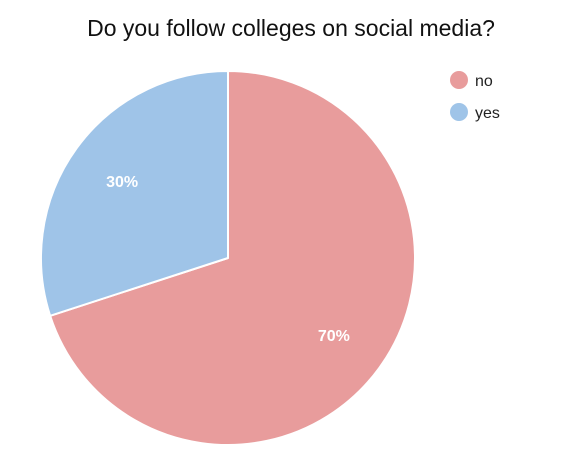 The image size is (582, 474). Describe the element at coordinates (459, 112) in the screenshot. I see `legend-swatch-yes` at that location.